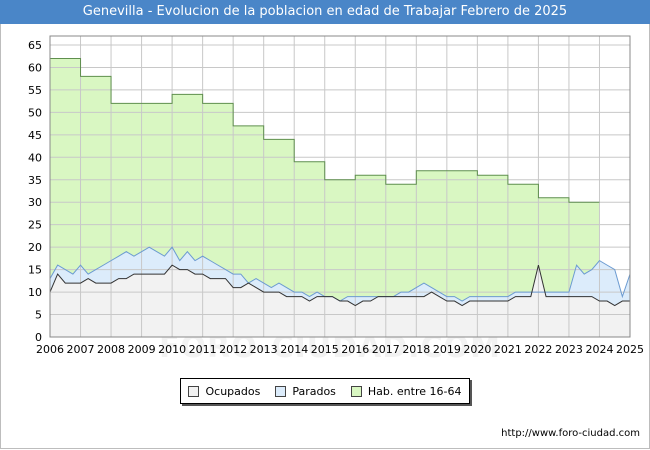 This screenshot has width=650, height=450. Describe the element at coordinates (325, 349) in the screenshot. I see `x-tick-label: 2015` at that location.